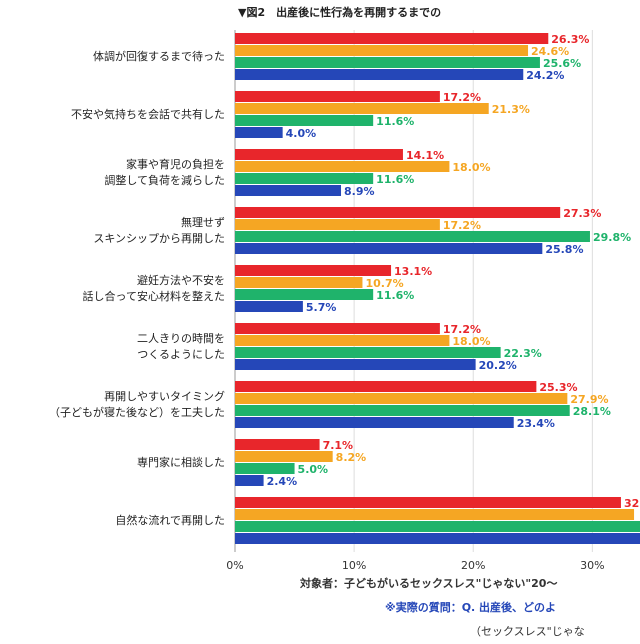 The height and width of the screenshot is (644, 640). I want to click on category-label: 再開しやすいタイミング, so click(164, 396).